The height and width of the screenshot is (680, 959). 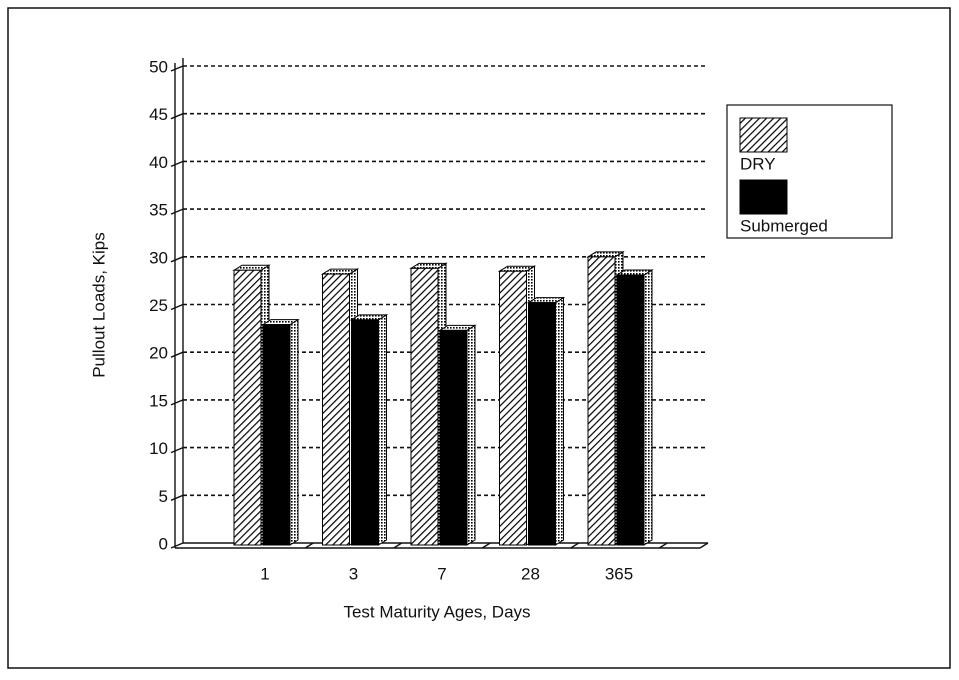 I want to click on y-tick-label: 10, so click(x=158, y=448).